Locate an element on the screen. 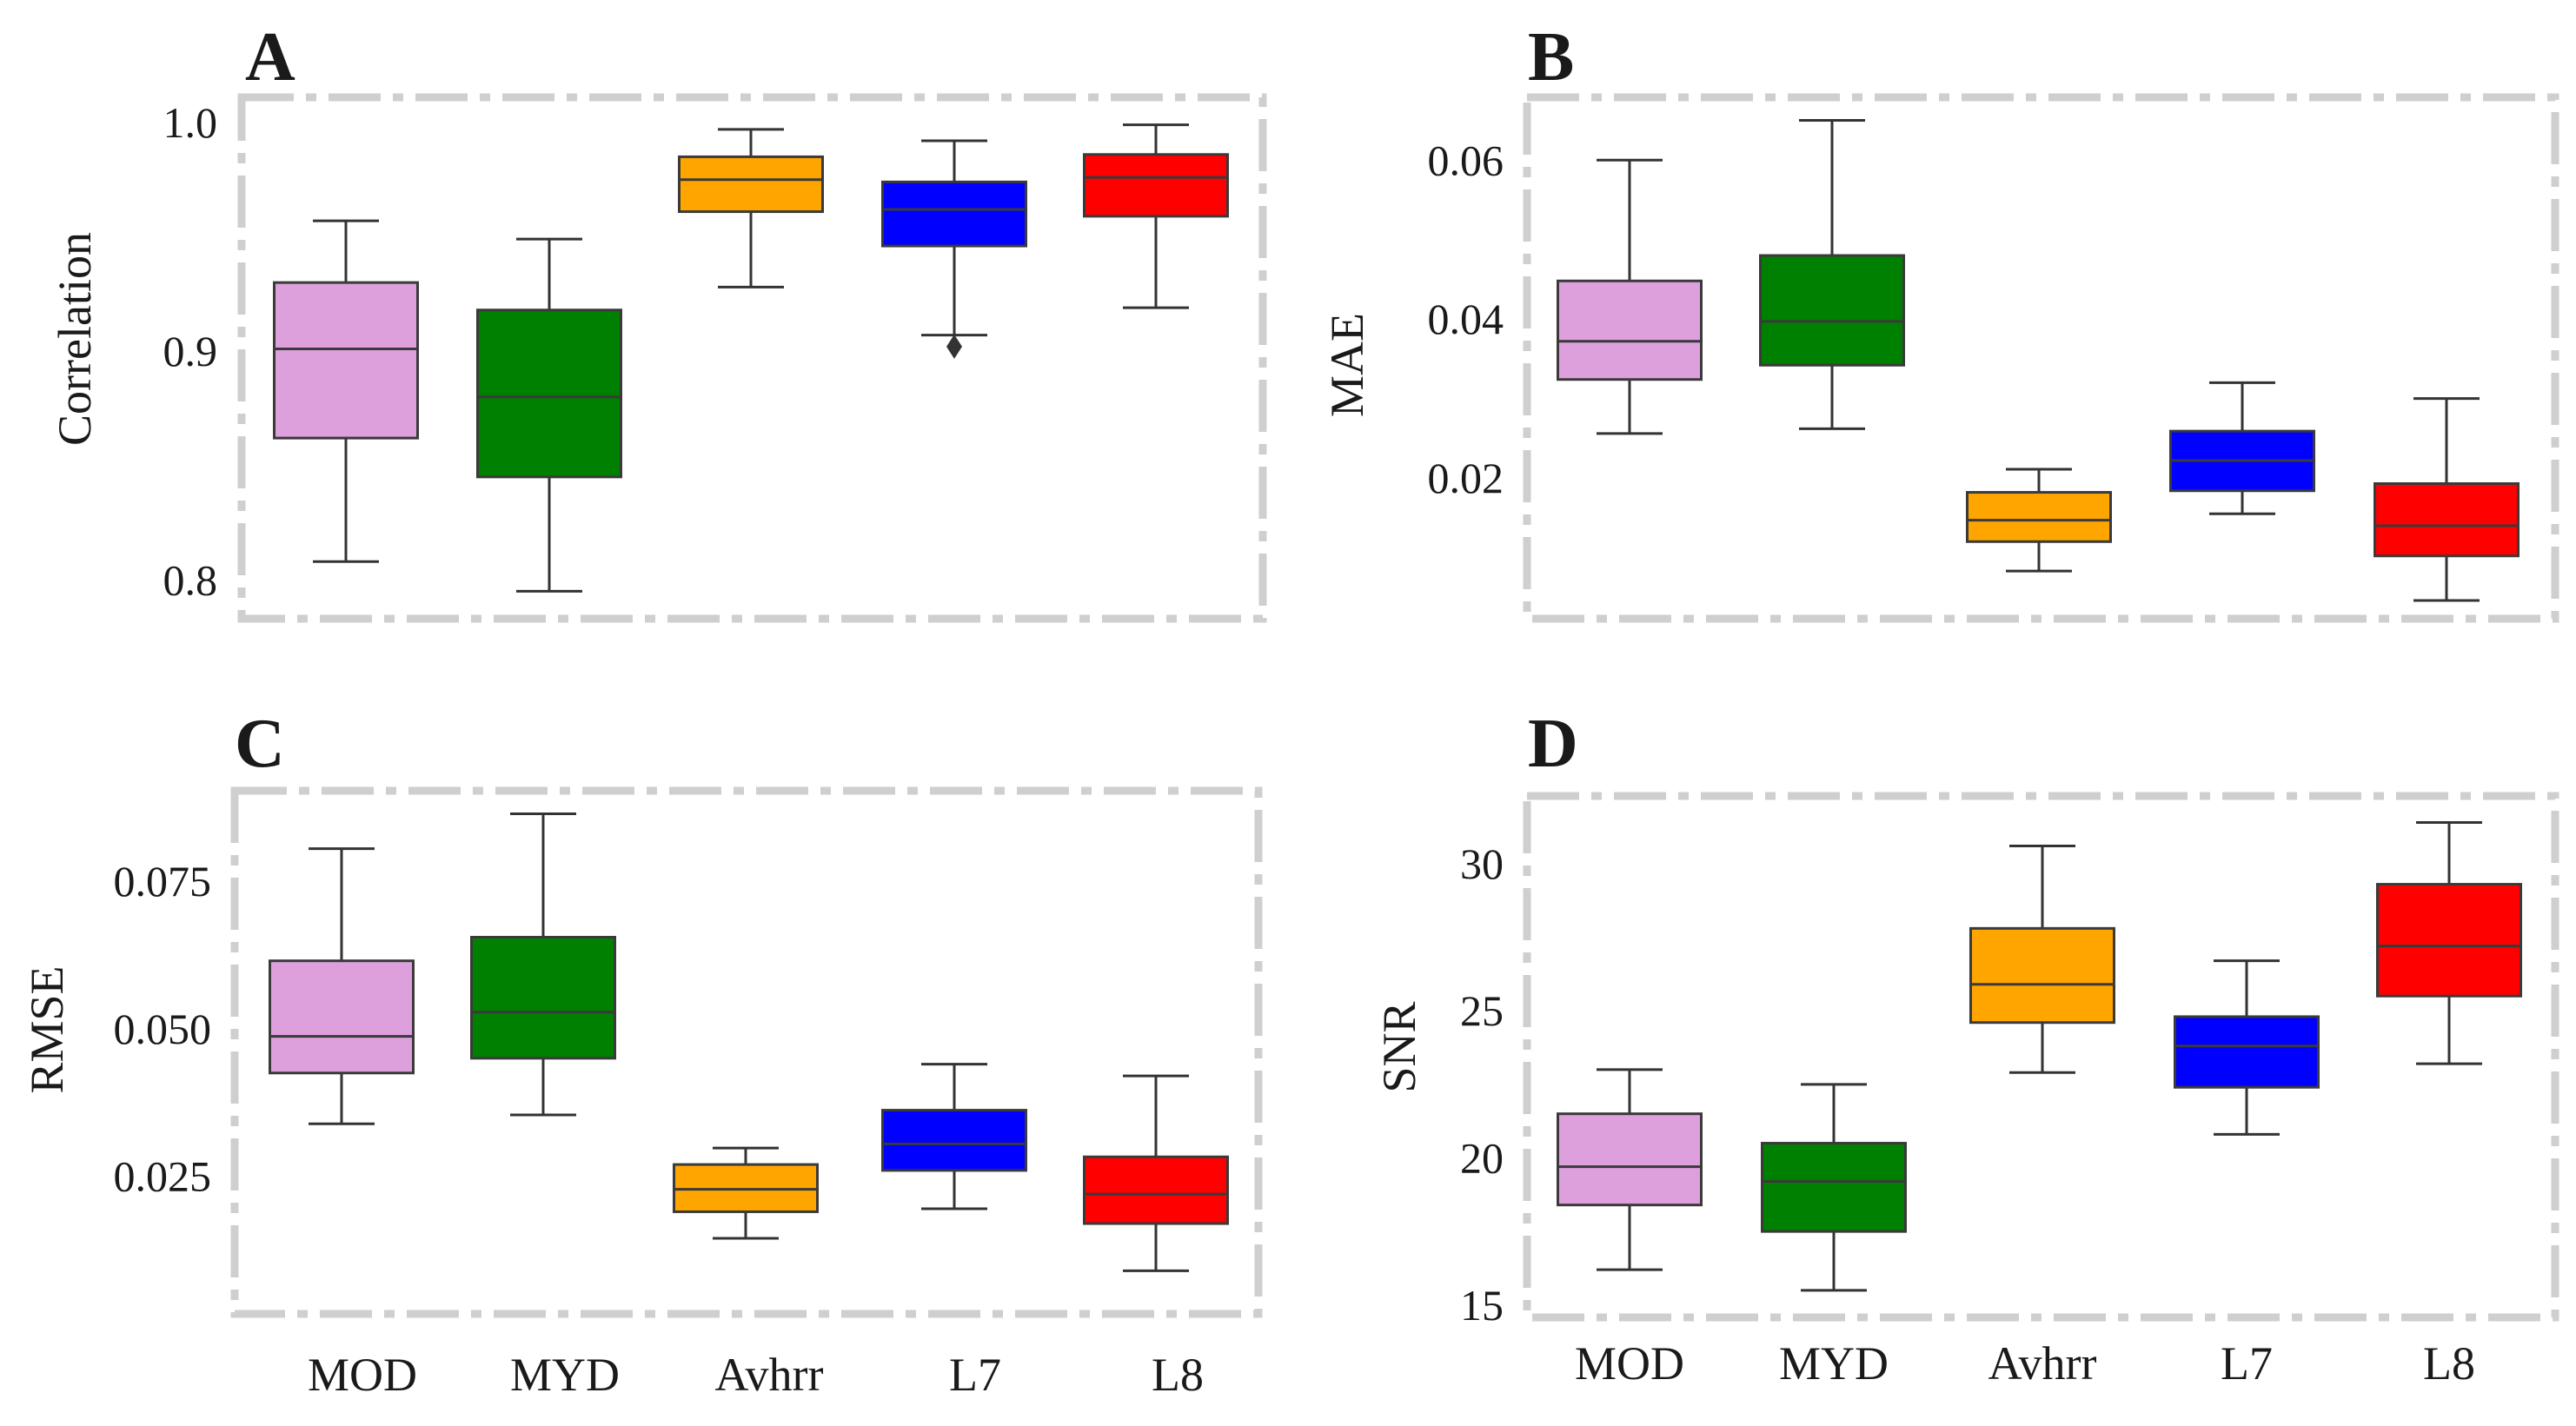  y-tick-label: 0.04 is located at coordinates (1466, 319).